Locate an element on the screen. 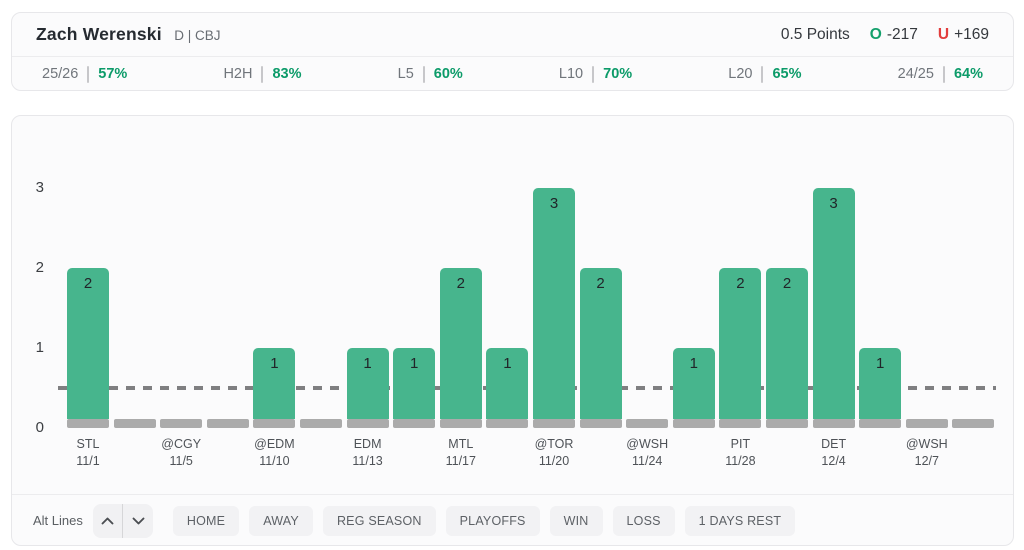  split-label: 25/26 is located at coordinates (60, 74).